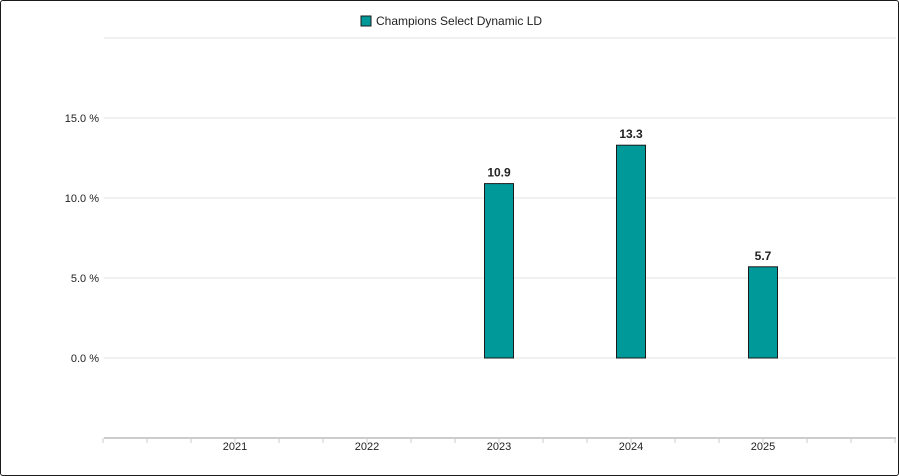  I want to click on x-tick-label: 2022, so click(367, 447).